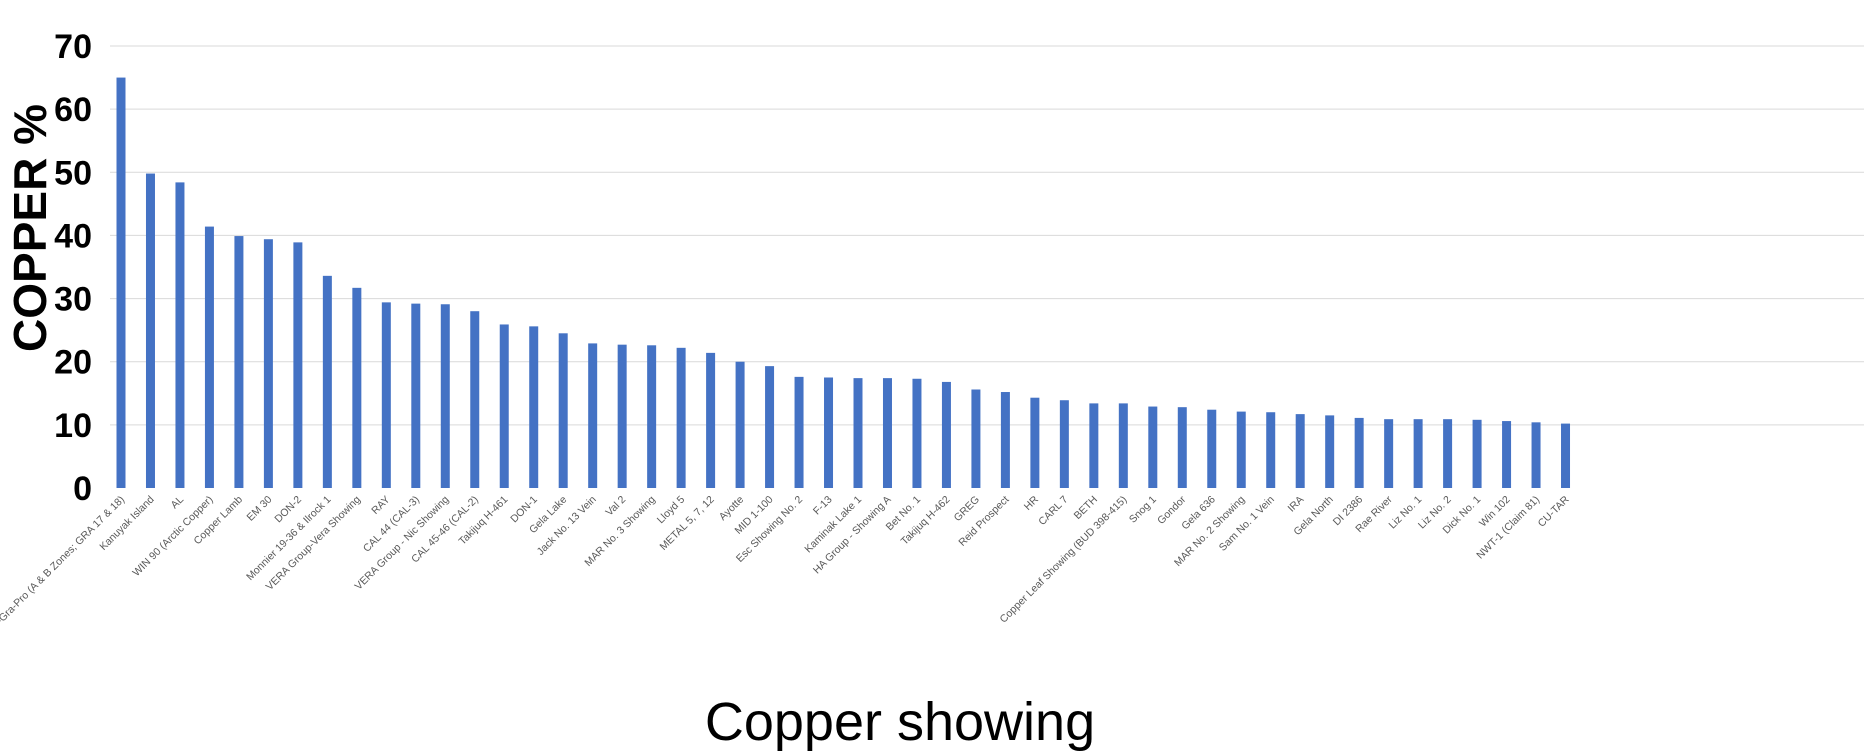 Image resolution: width=1864 pixels, height=755 pixels. I want to click on x-tick-label: HR, so click(1032, 503).